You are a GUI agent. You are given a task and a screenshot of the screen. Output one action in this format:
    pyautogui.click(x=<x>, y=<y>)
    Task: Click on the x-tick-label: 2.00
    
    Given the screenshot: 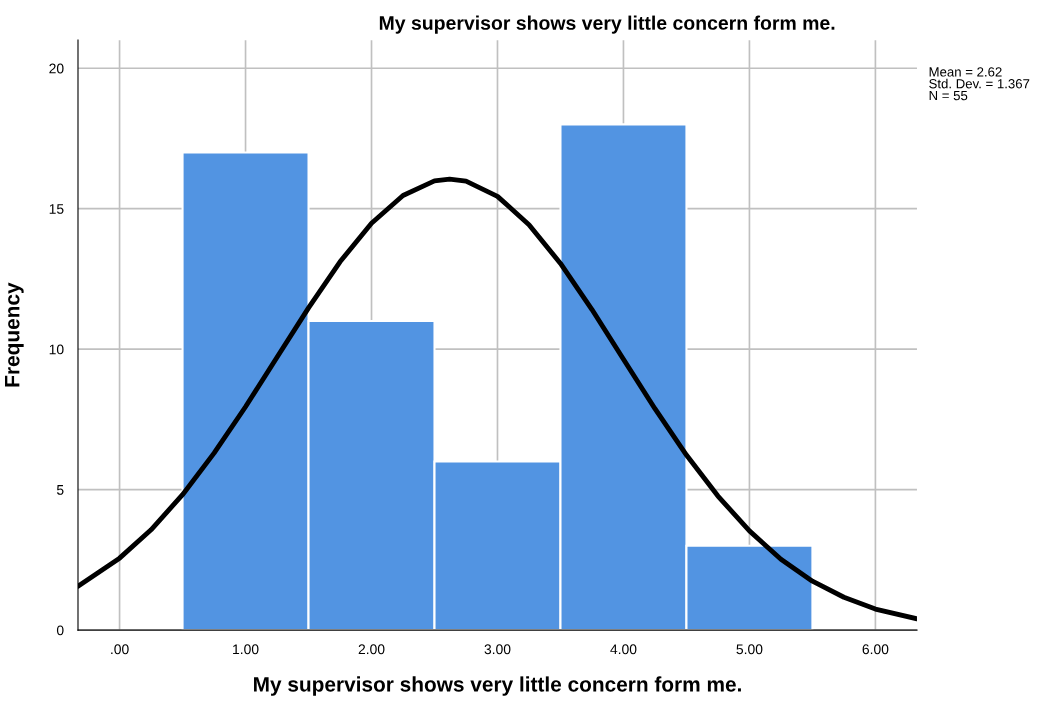 What is the action you would take?
    pyautogui.click(x=371, y=649)
    